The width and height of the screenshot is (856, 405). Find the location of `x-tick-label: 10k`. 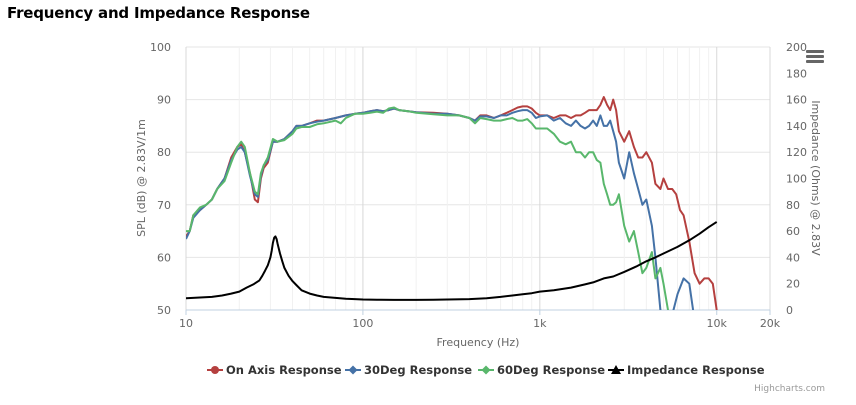

x-tick-label: 10k is located at coordinates (717, 323).